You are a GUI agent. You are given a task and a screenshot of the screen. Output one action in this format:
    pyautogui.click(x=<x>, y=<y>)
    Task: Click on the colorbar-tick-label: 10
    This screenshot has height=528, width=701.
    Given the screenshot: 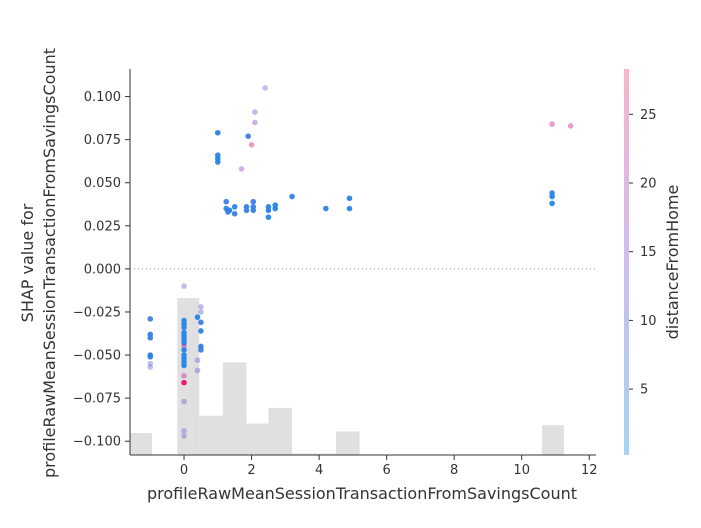 What is the action you would take?
    pyautogui.click(x=648, y=321)
    